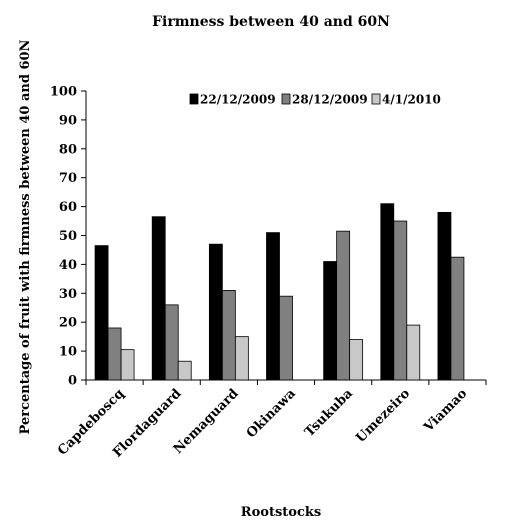 This screenshot has width=523, height=532. Describe the element at coordinates (329, 413) in the screenshot. I see `x-tick-label: Tsukuba` at that location.